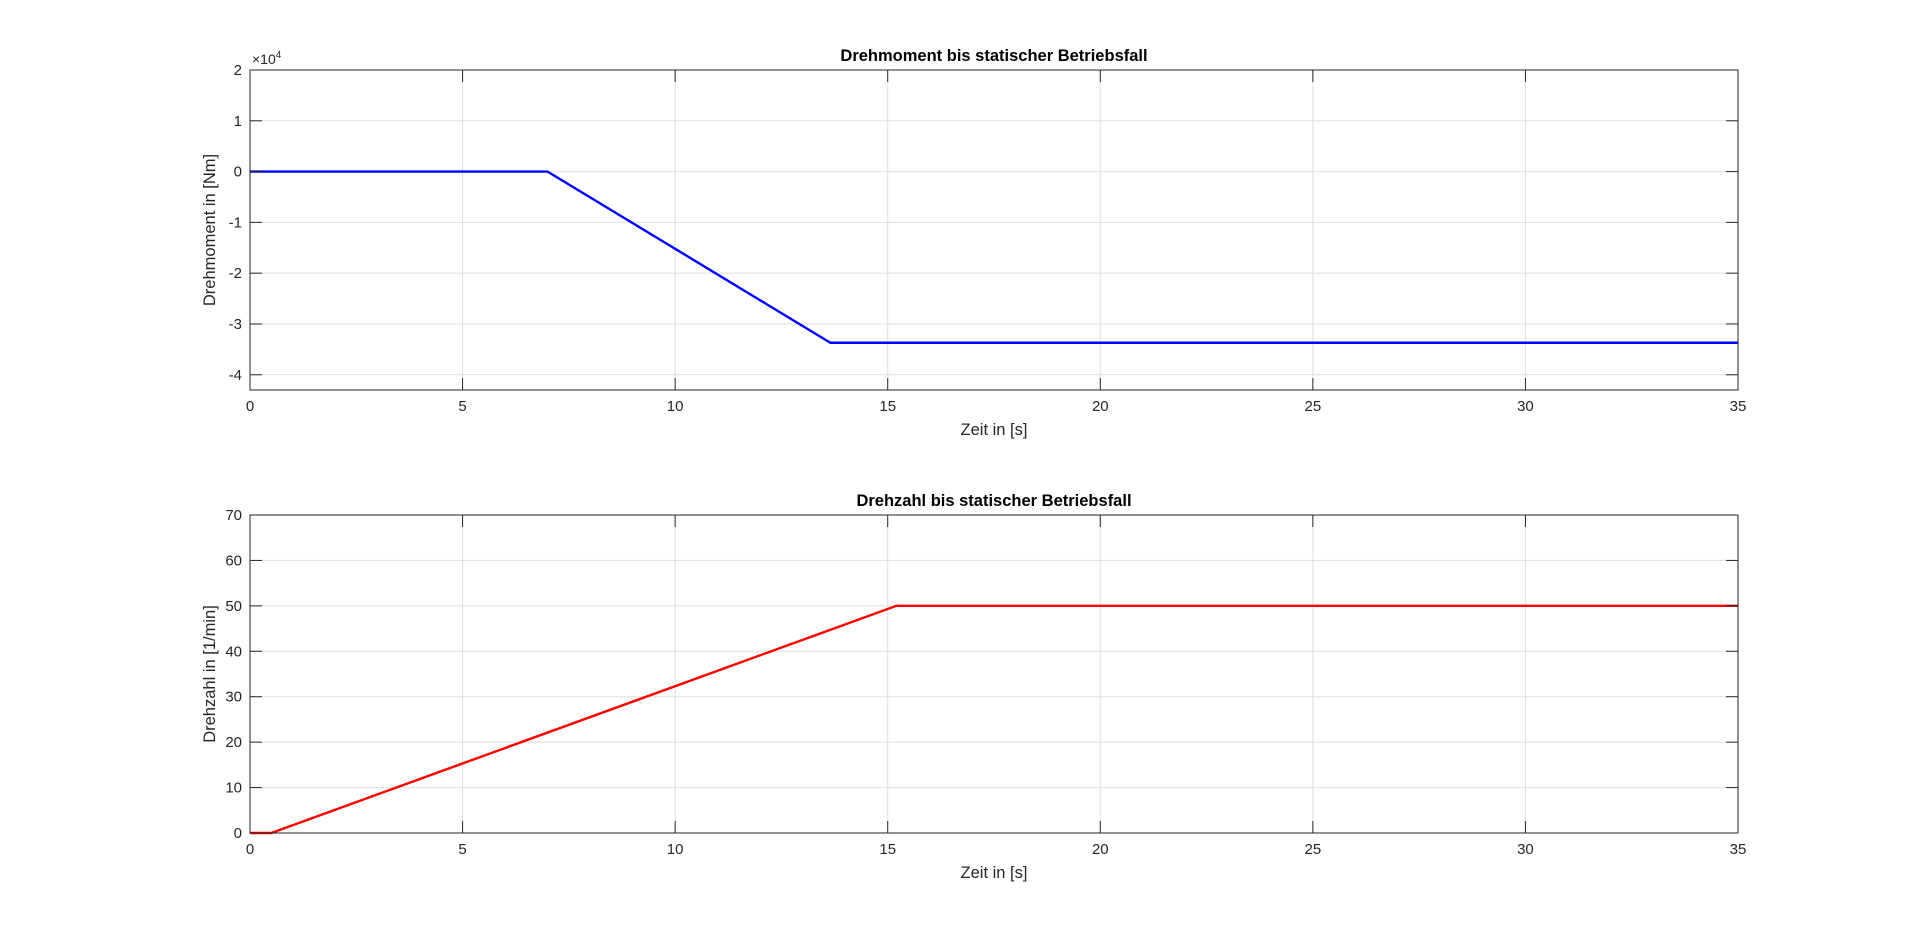 This screenshot has width=1920, height=936. I want to click on series-line, so click(994, 257).